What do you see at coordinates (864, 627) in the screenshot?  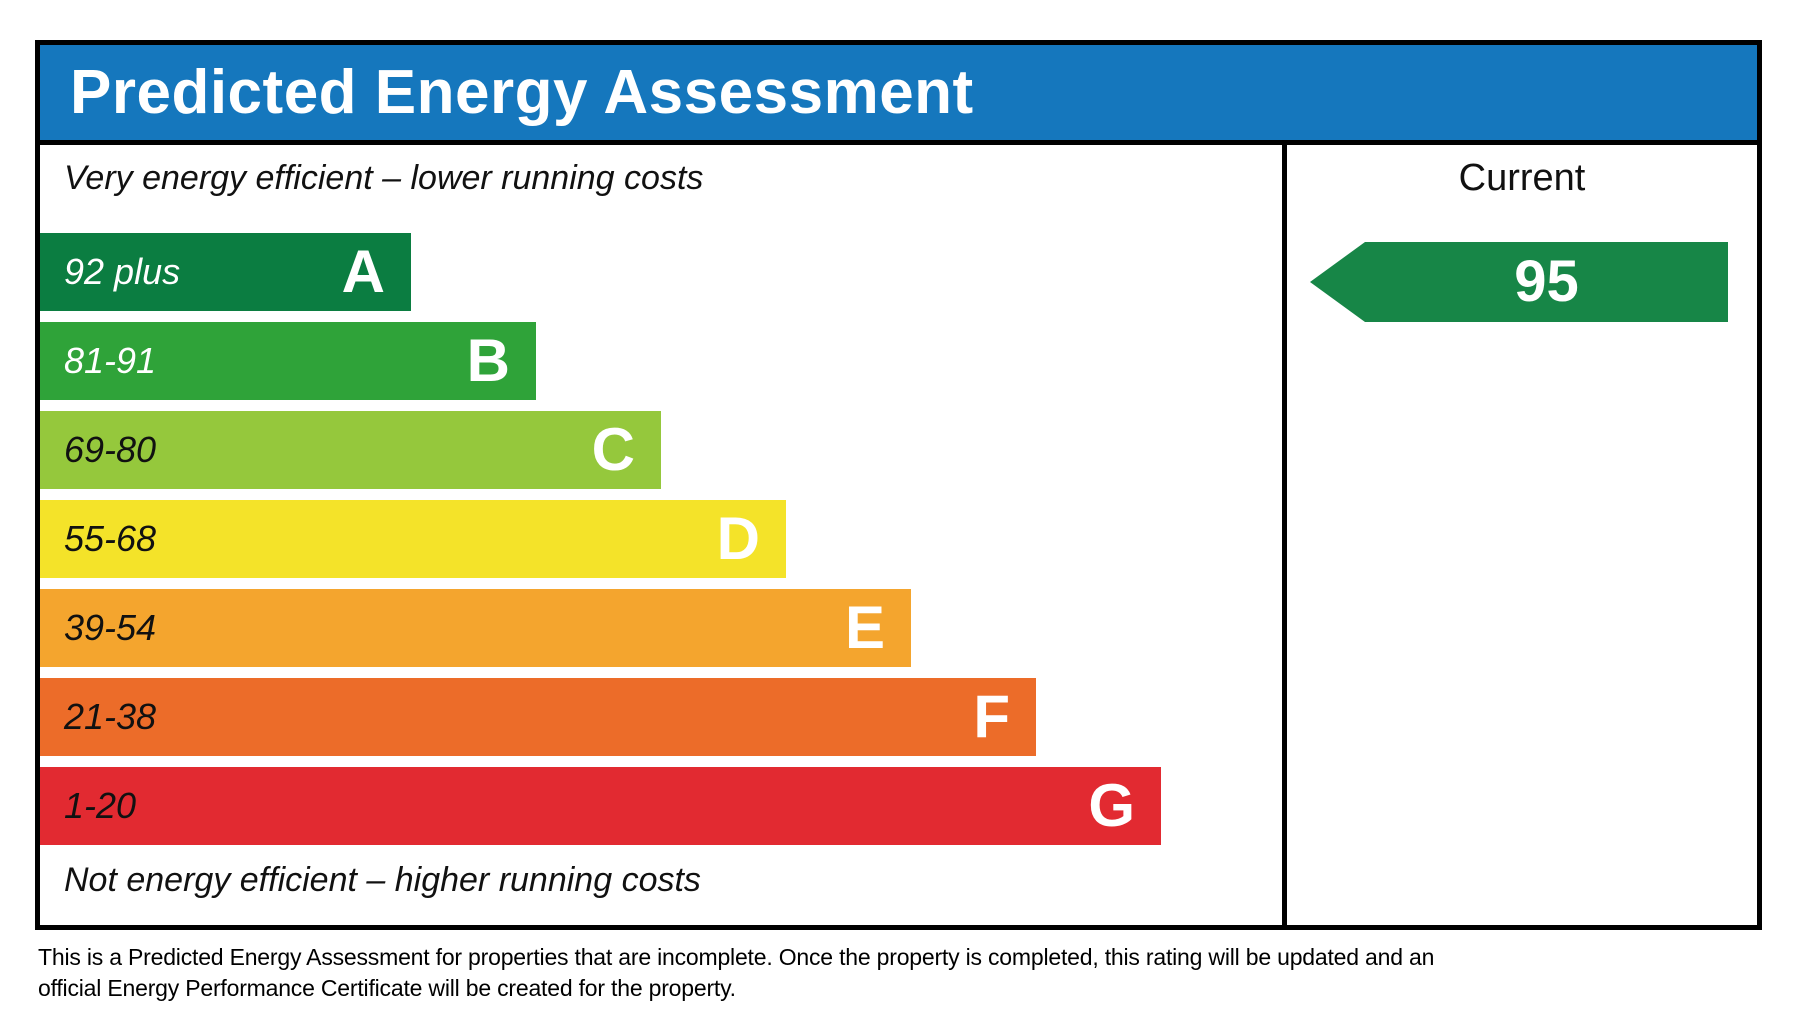 I see `band-letter: E` at bounding box center [864, 627].